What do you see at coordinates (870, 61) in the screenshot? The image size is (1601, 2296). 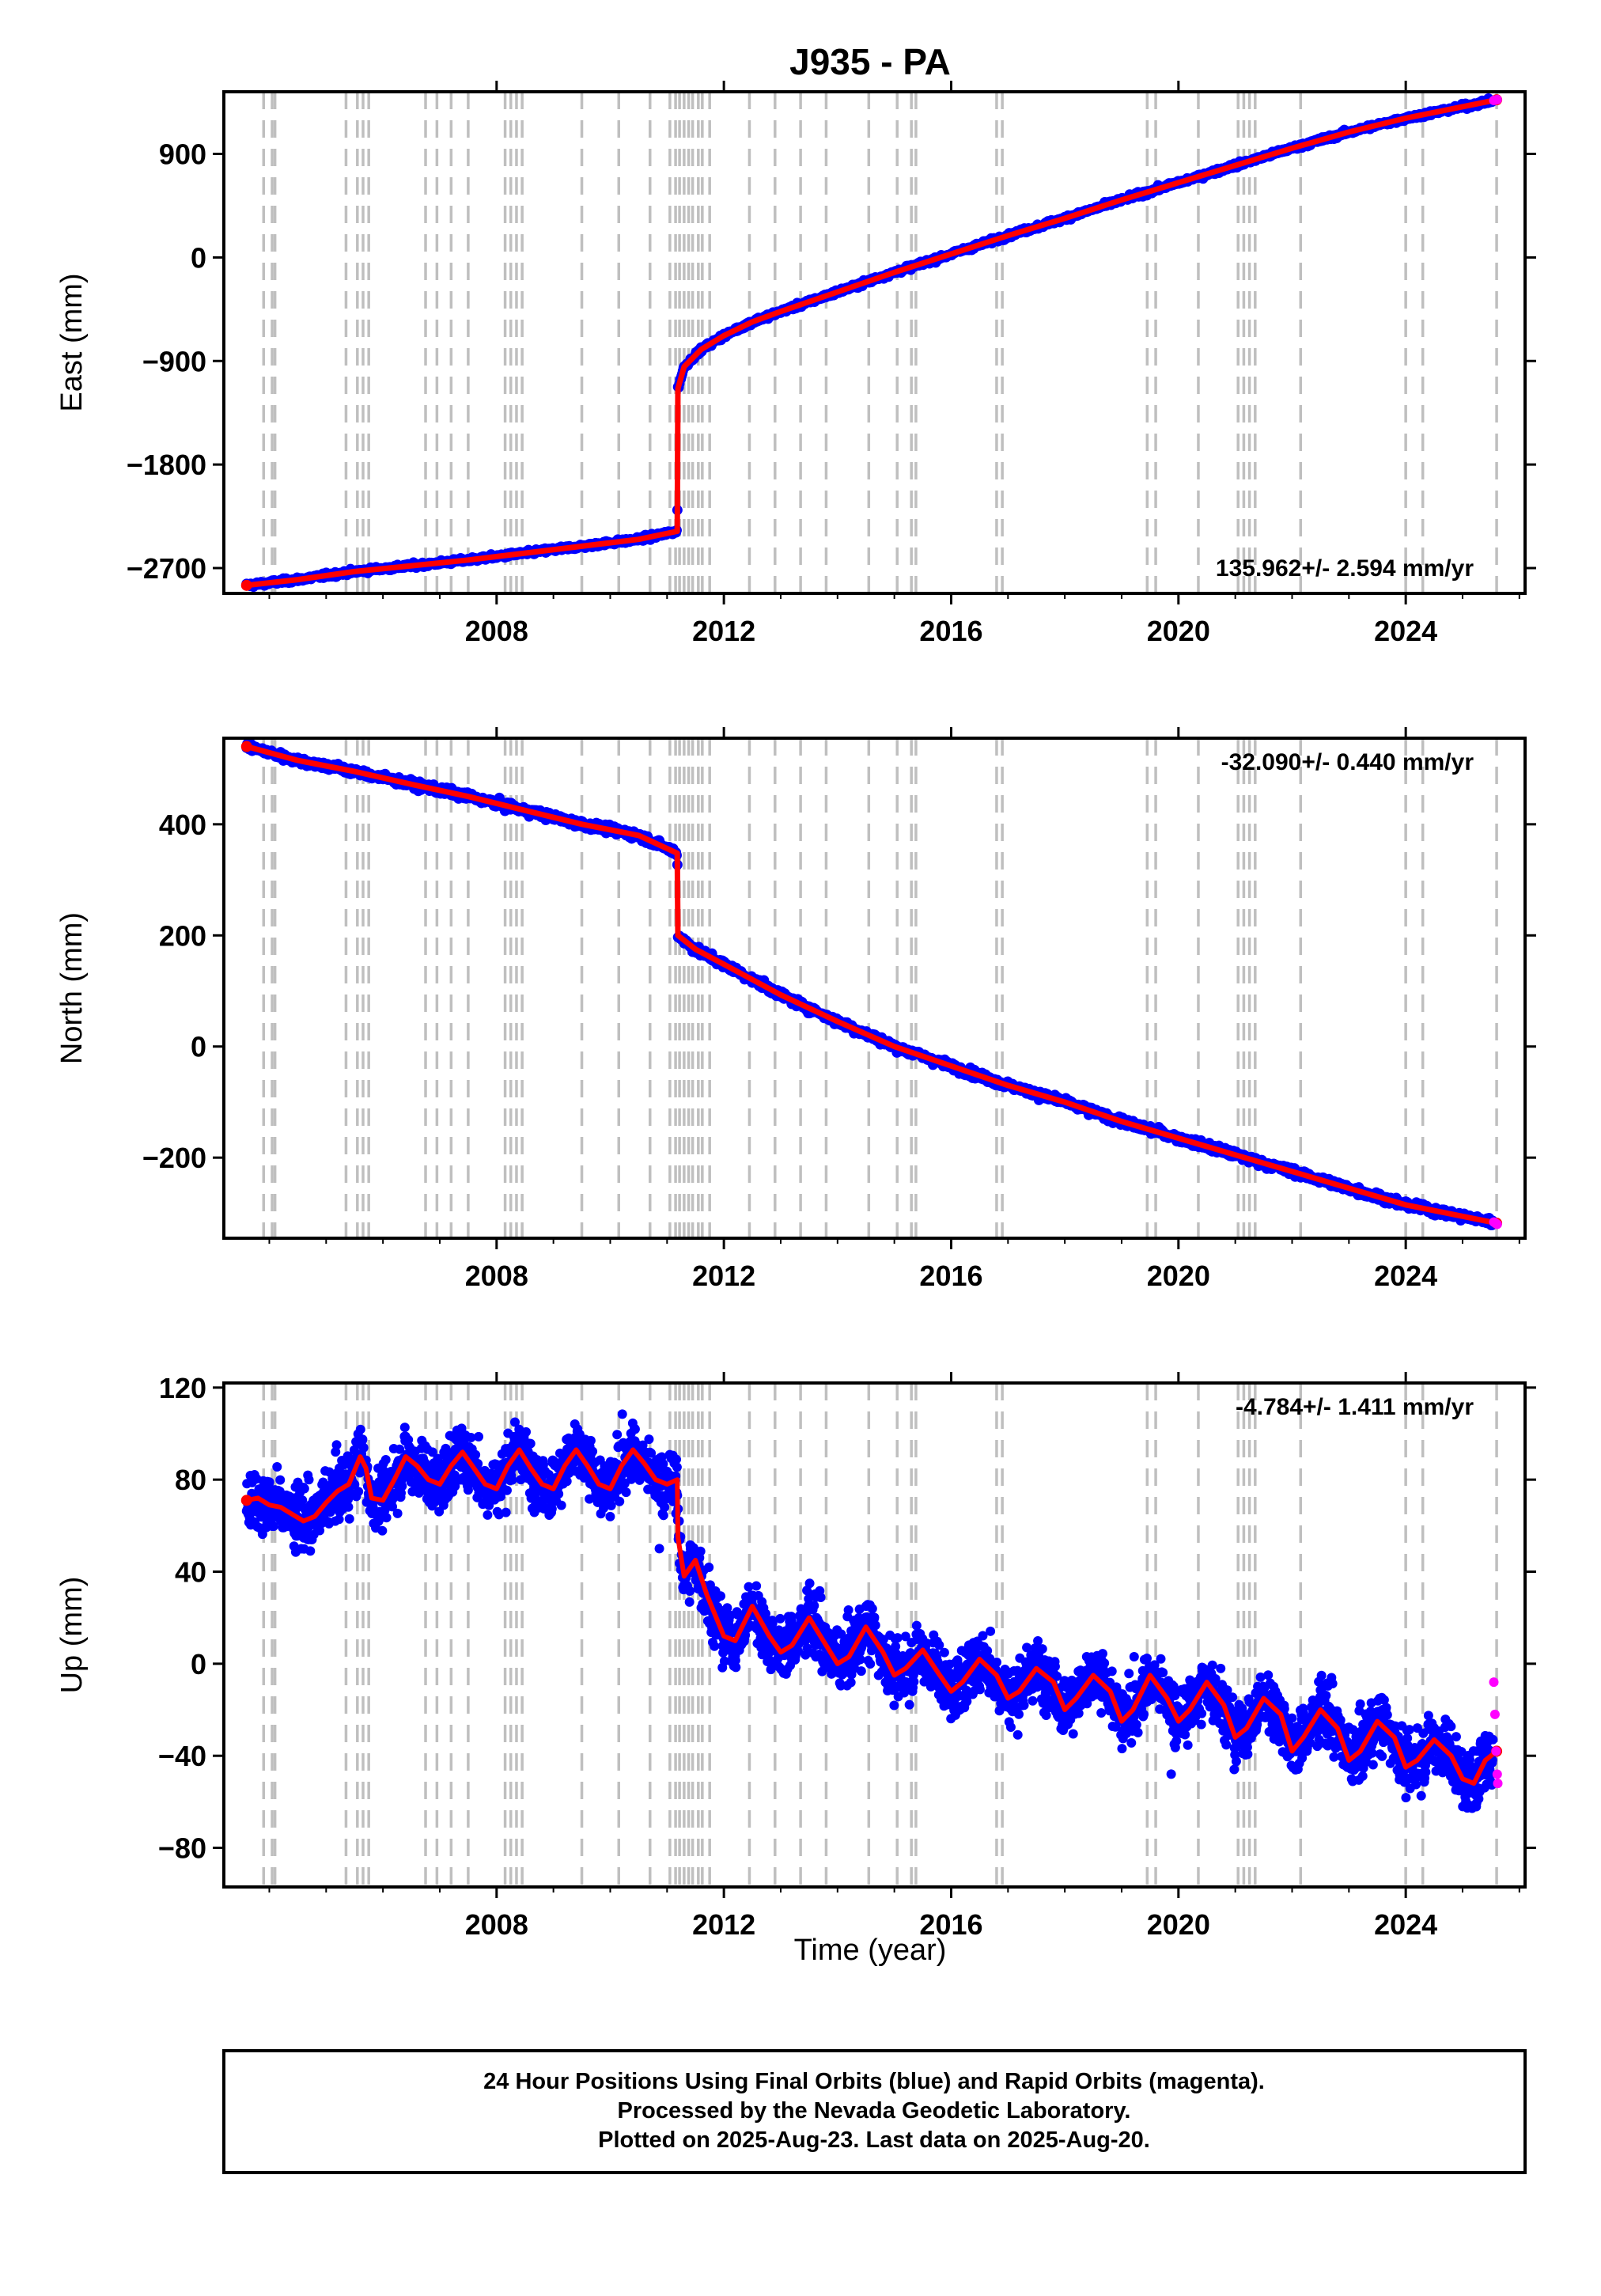 I see `figure-title: J935 - PA` at bounding box center [870, 61].